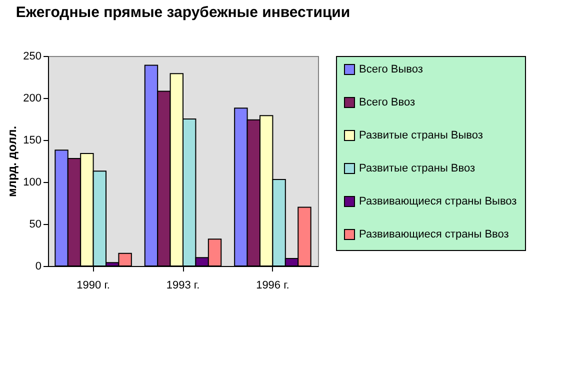 The image size is (574, 383). What do you see at coordinates (32, 98) in the screenshot?
I see `y-tick-label: 200` at bounding box center [32, 98].